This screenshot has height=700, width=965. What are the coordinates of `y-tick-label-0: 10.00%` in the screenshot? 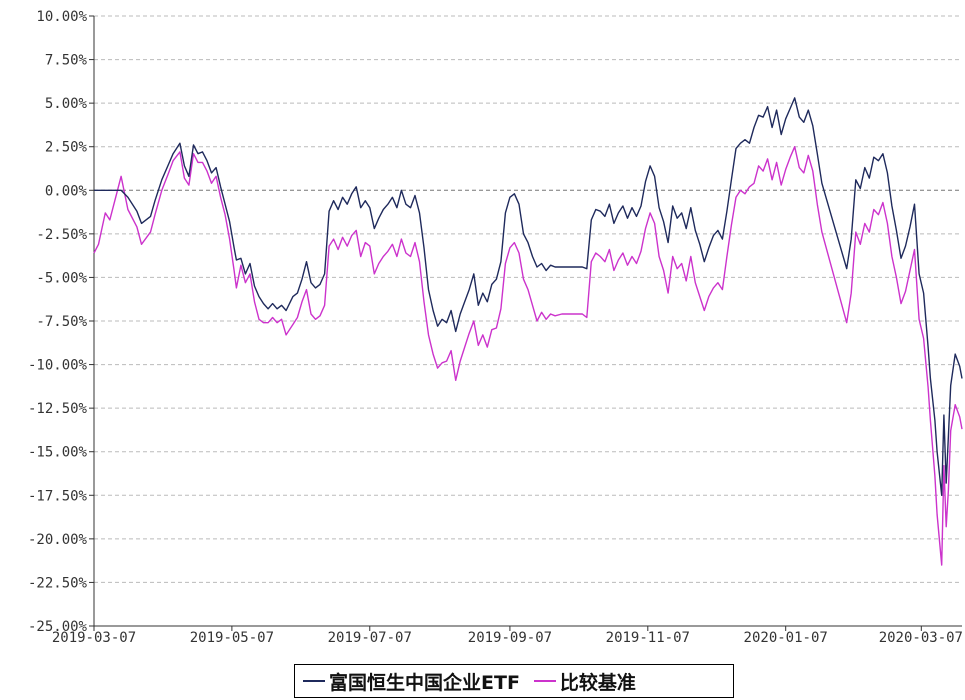 It's located at (61, 17).